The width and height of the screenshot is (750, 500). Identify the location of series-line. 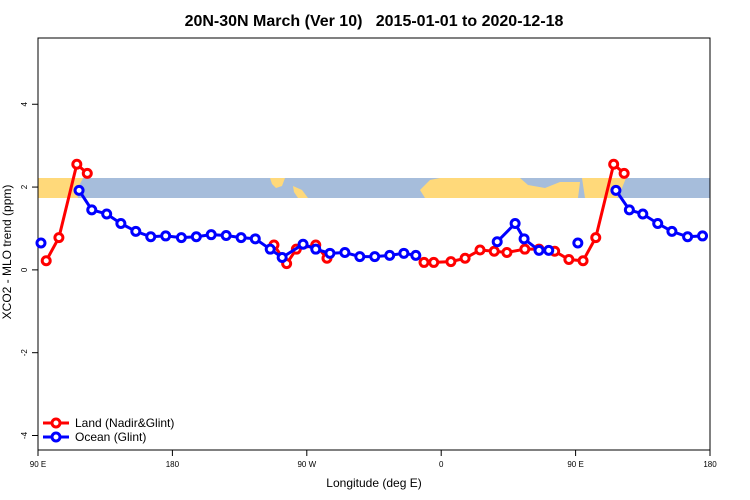
(390, 224).